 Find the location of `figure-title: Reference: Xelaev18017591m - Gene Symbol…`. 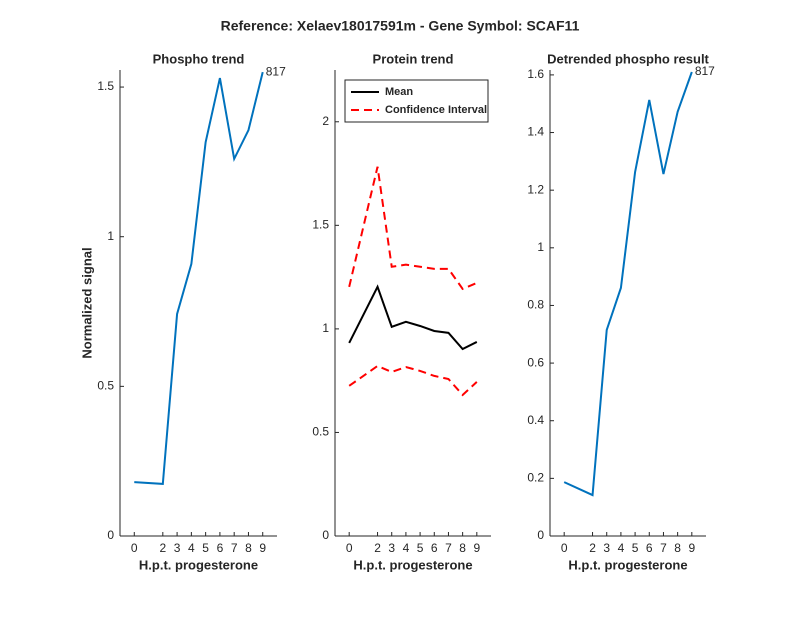

figure-title: Reference: Xelaev18017591m - Gene Symbol… is located at coordinates (400, 26).